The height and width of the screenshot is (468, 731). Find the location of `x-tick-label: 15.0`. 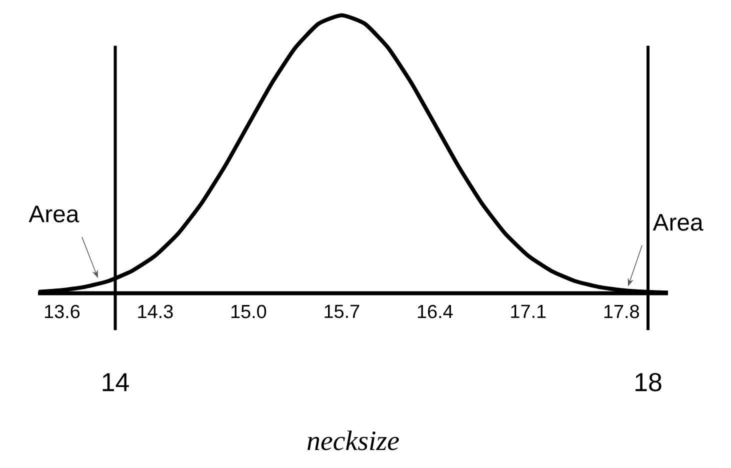

x-tick-label: 15.0 is located at coordinates (248, 311).